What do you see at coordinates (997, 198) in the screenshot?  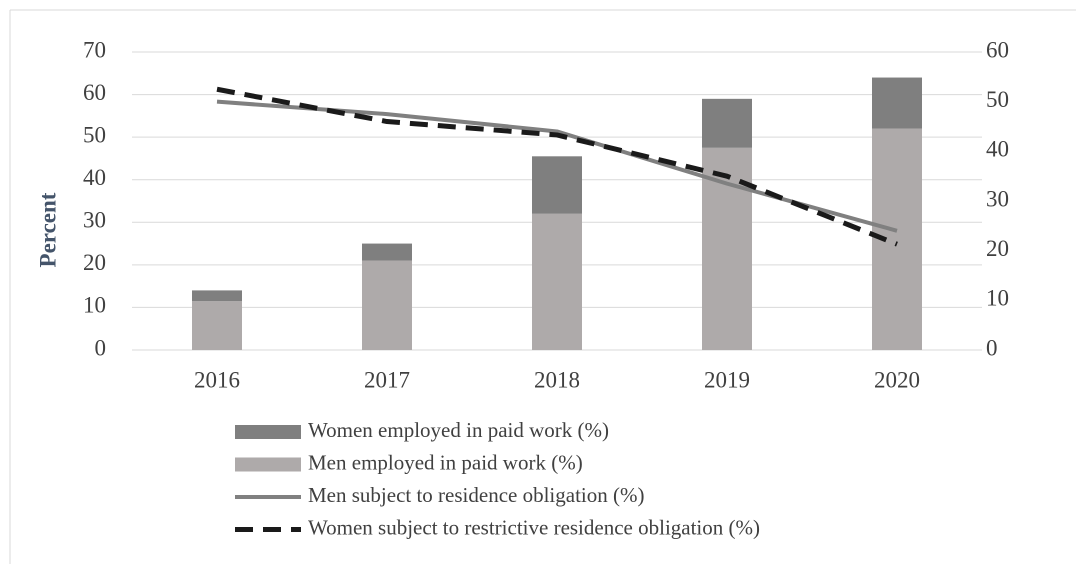 I see `y2-tick-label: 30` at bounding box center [997, 198].